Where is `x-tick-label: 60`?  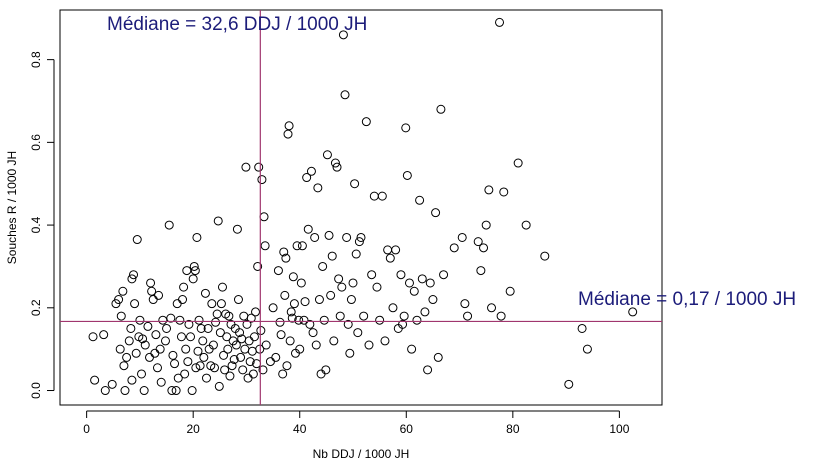 x-tick-label: 60 is located at coordinates (407, 429).